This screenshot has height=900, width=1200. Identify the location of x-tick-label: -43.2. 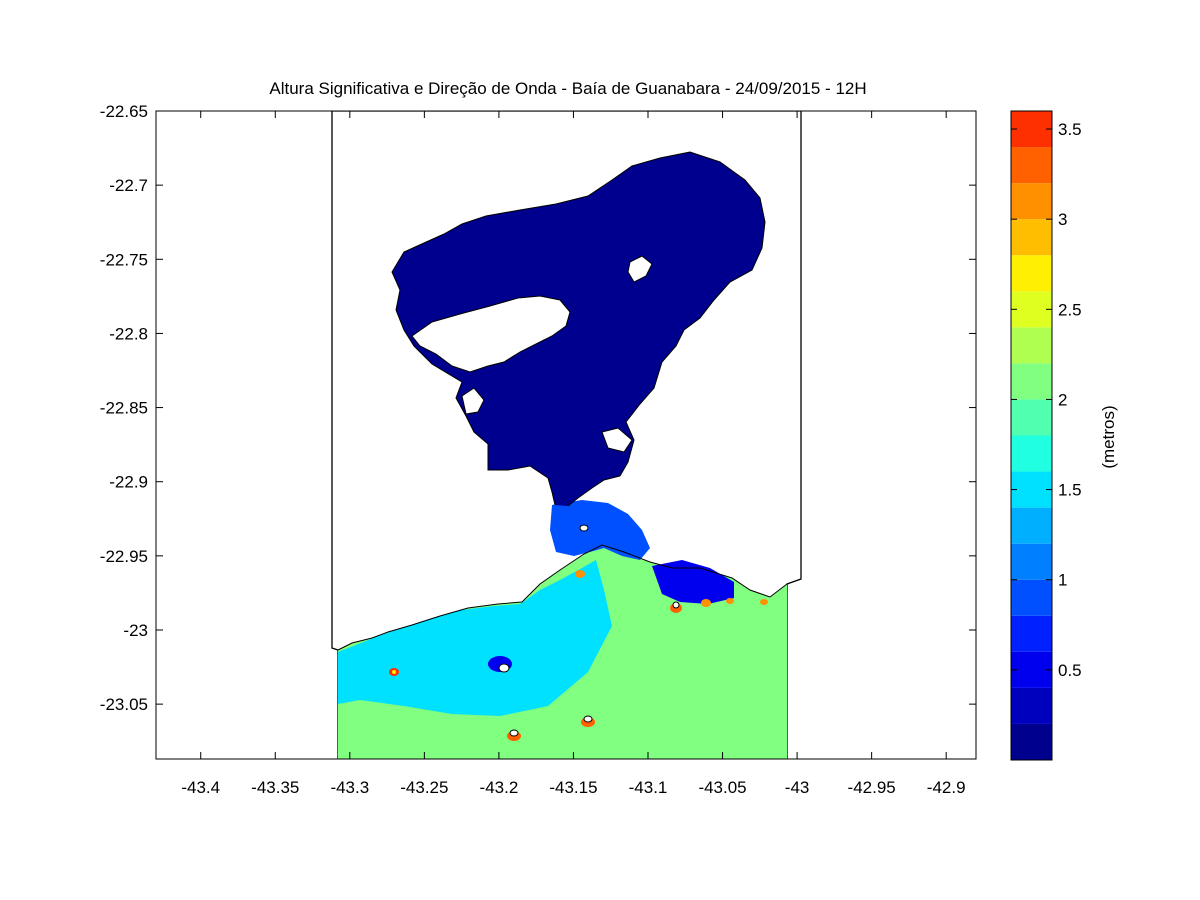
(499, 787).